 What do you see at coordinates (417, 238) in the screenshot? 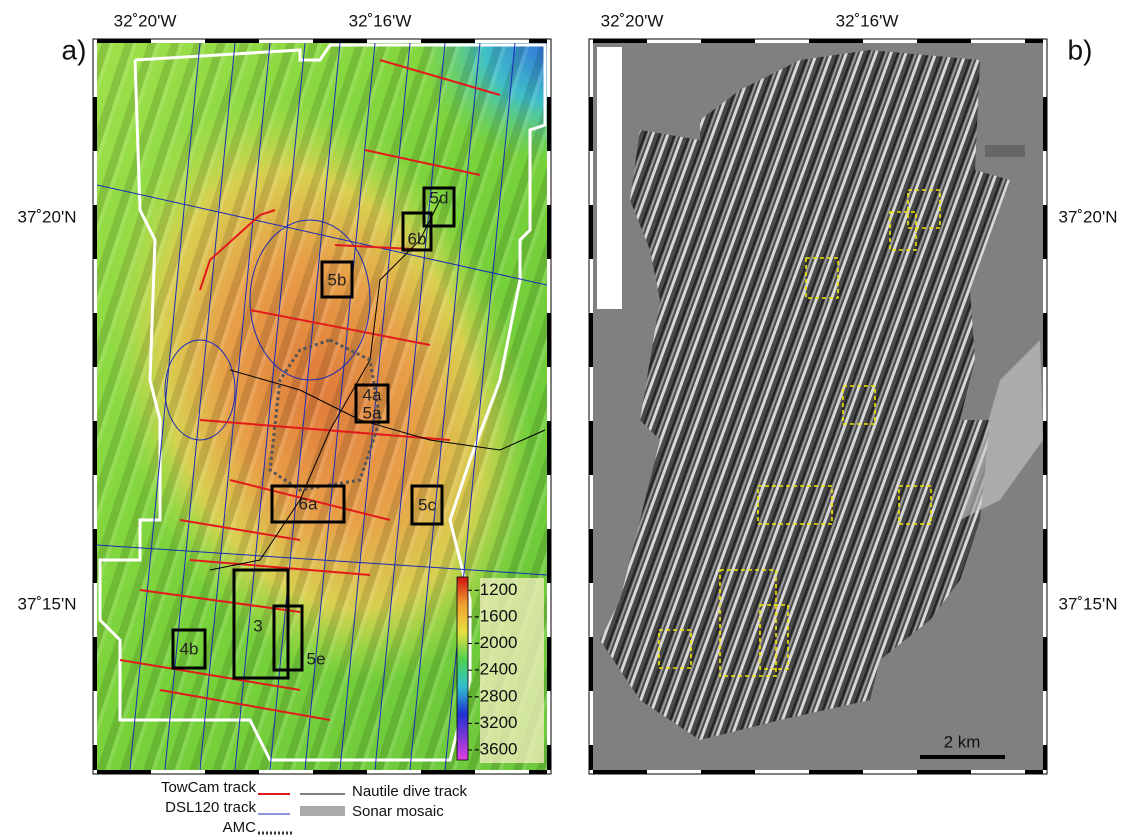
I see `box-label: 6b` at bounding box center [417, 238].